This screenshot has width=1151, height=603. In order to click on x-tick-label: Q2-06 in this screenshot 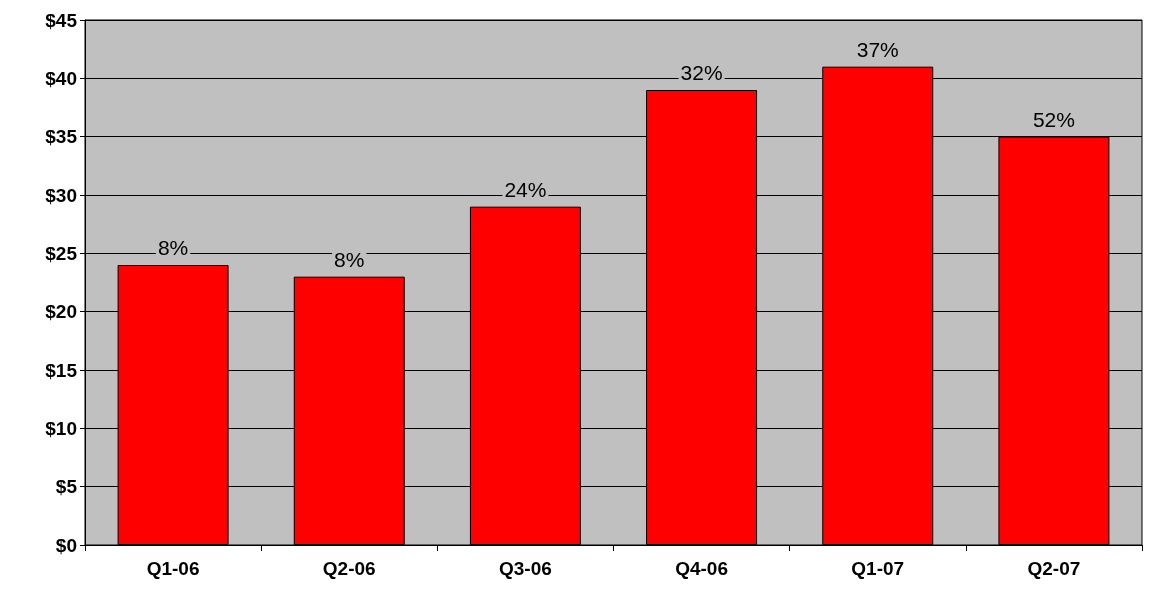, I will do `click(349, 568)`.